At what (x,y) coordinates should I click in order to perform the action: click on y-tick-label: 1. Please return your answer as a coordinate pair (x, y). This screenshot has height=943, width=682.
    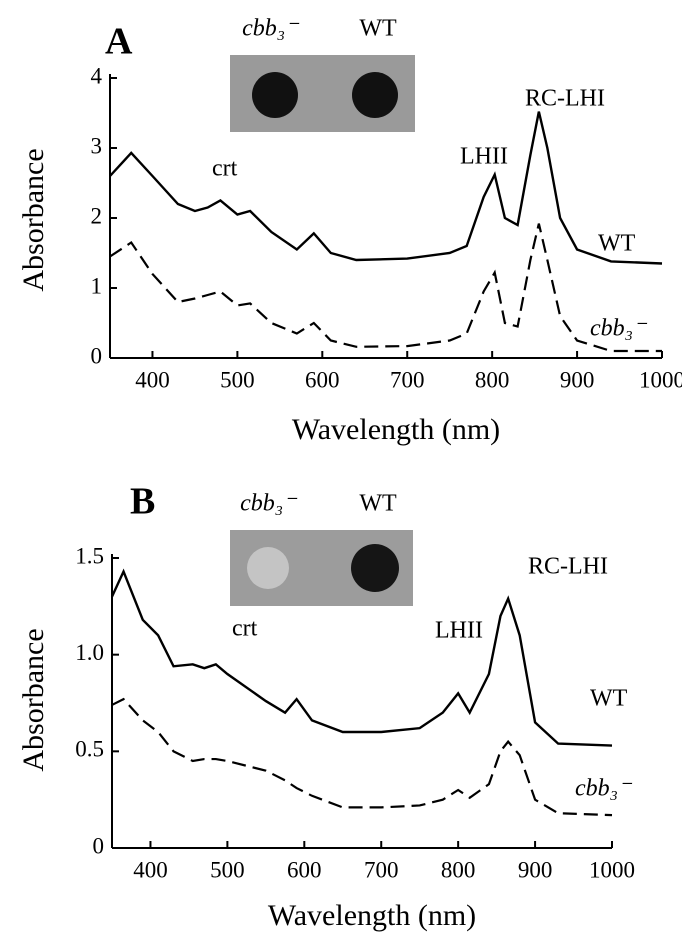
    Looking at the image, I should click on (97, 285).